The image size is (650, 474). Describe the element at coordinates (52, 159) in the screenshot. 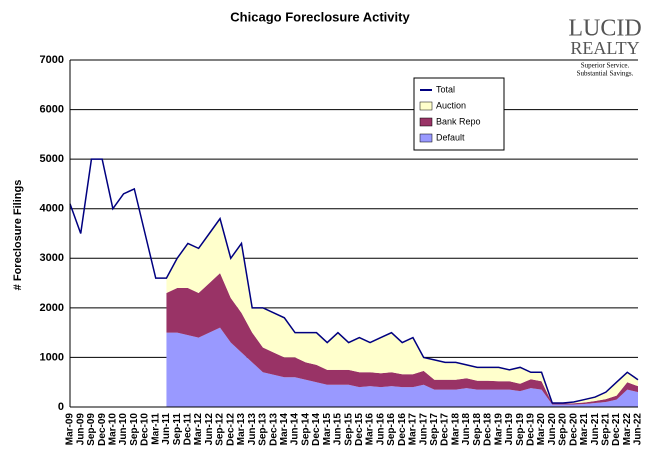

I see `y-tick-label: 5000` at that location.